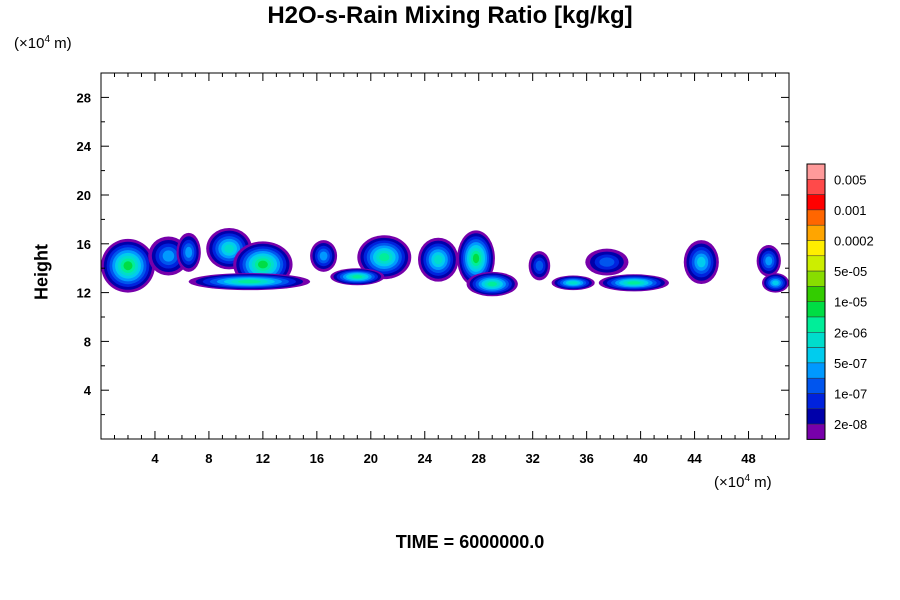  I want to click on x-tick-label: 24, so click(425, 458).